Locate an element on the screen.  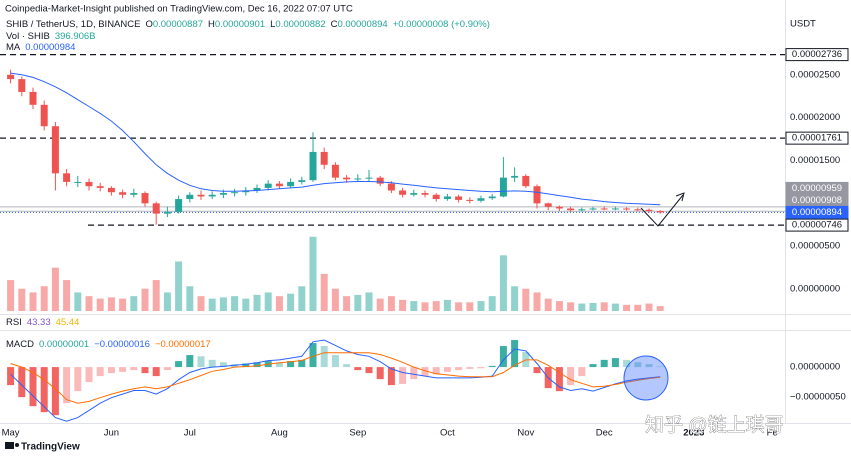
ma-name: MA is located at coordinates (13, 47).